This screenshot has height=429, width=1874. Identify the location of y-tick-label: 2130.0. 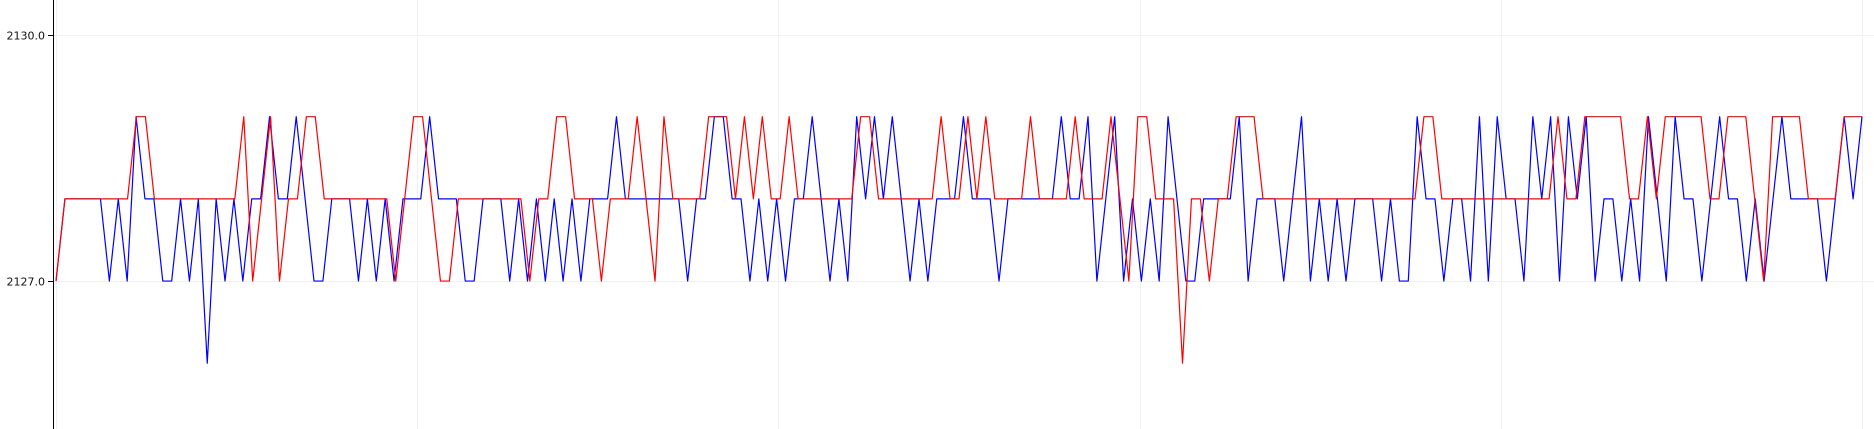
(26, 36).